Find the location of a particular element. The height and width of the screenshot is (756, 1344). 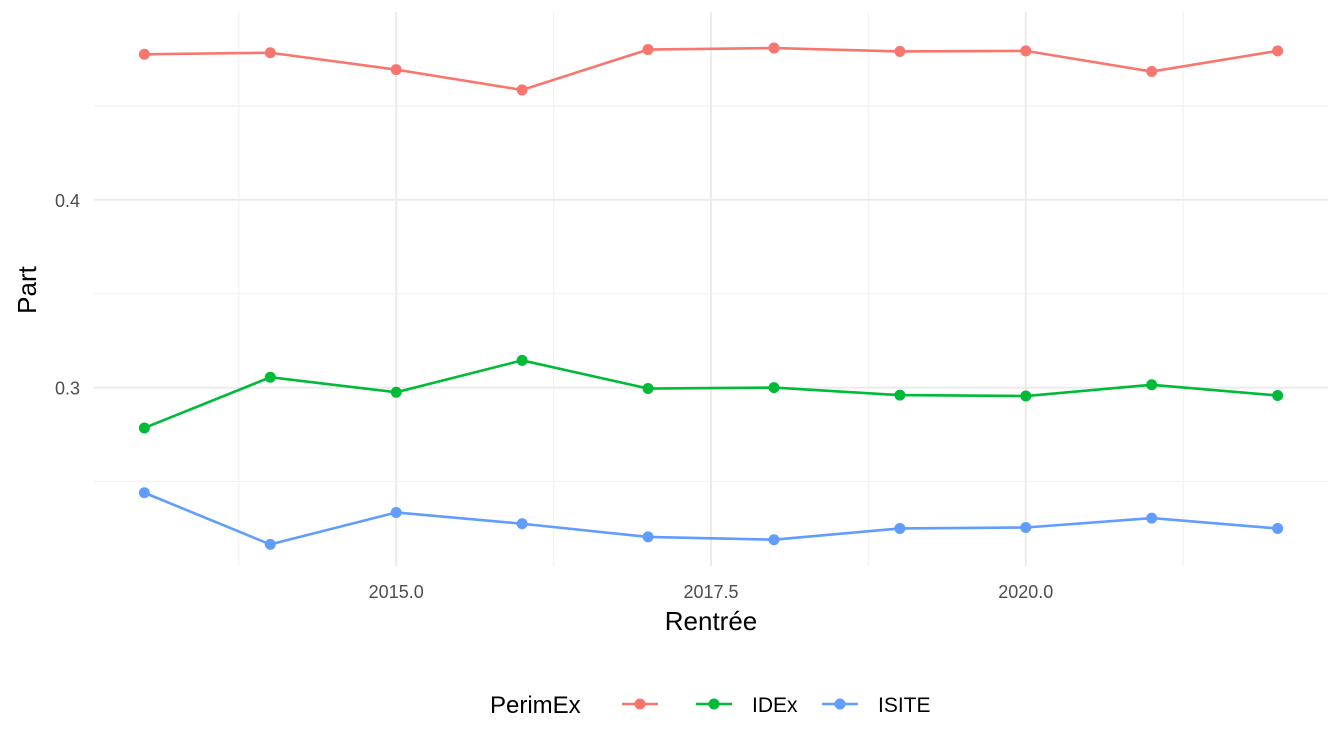

series-idex is located at coordinates (711, 394).